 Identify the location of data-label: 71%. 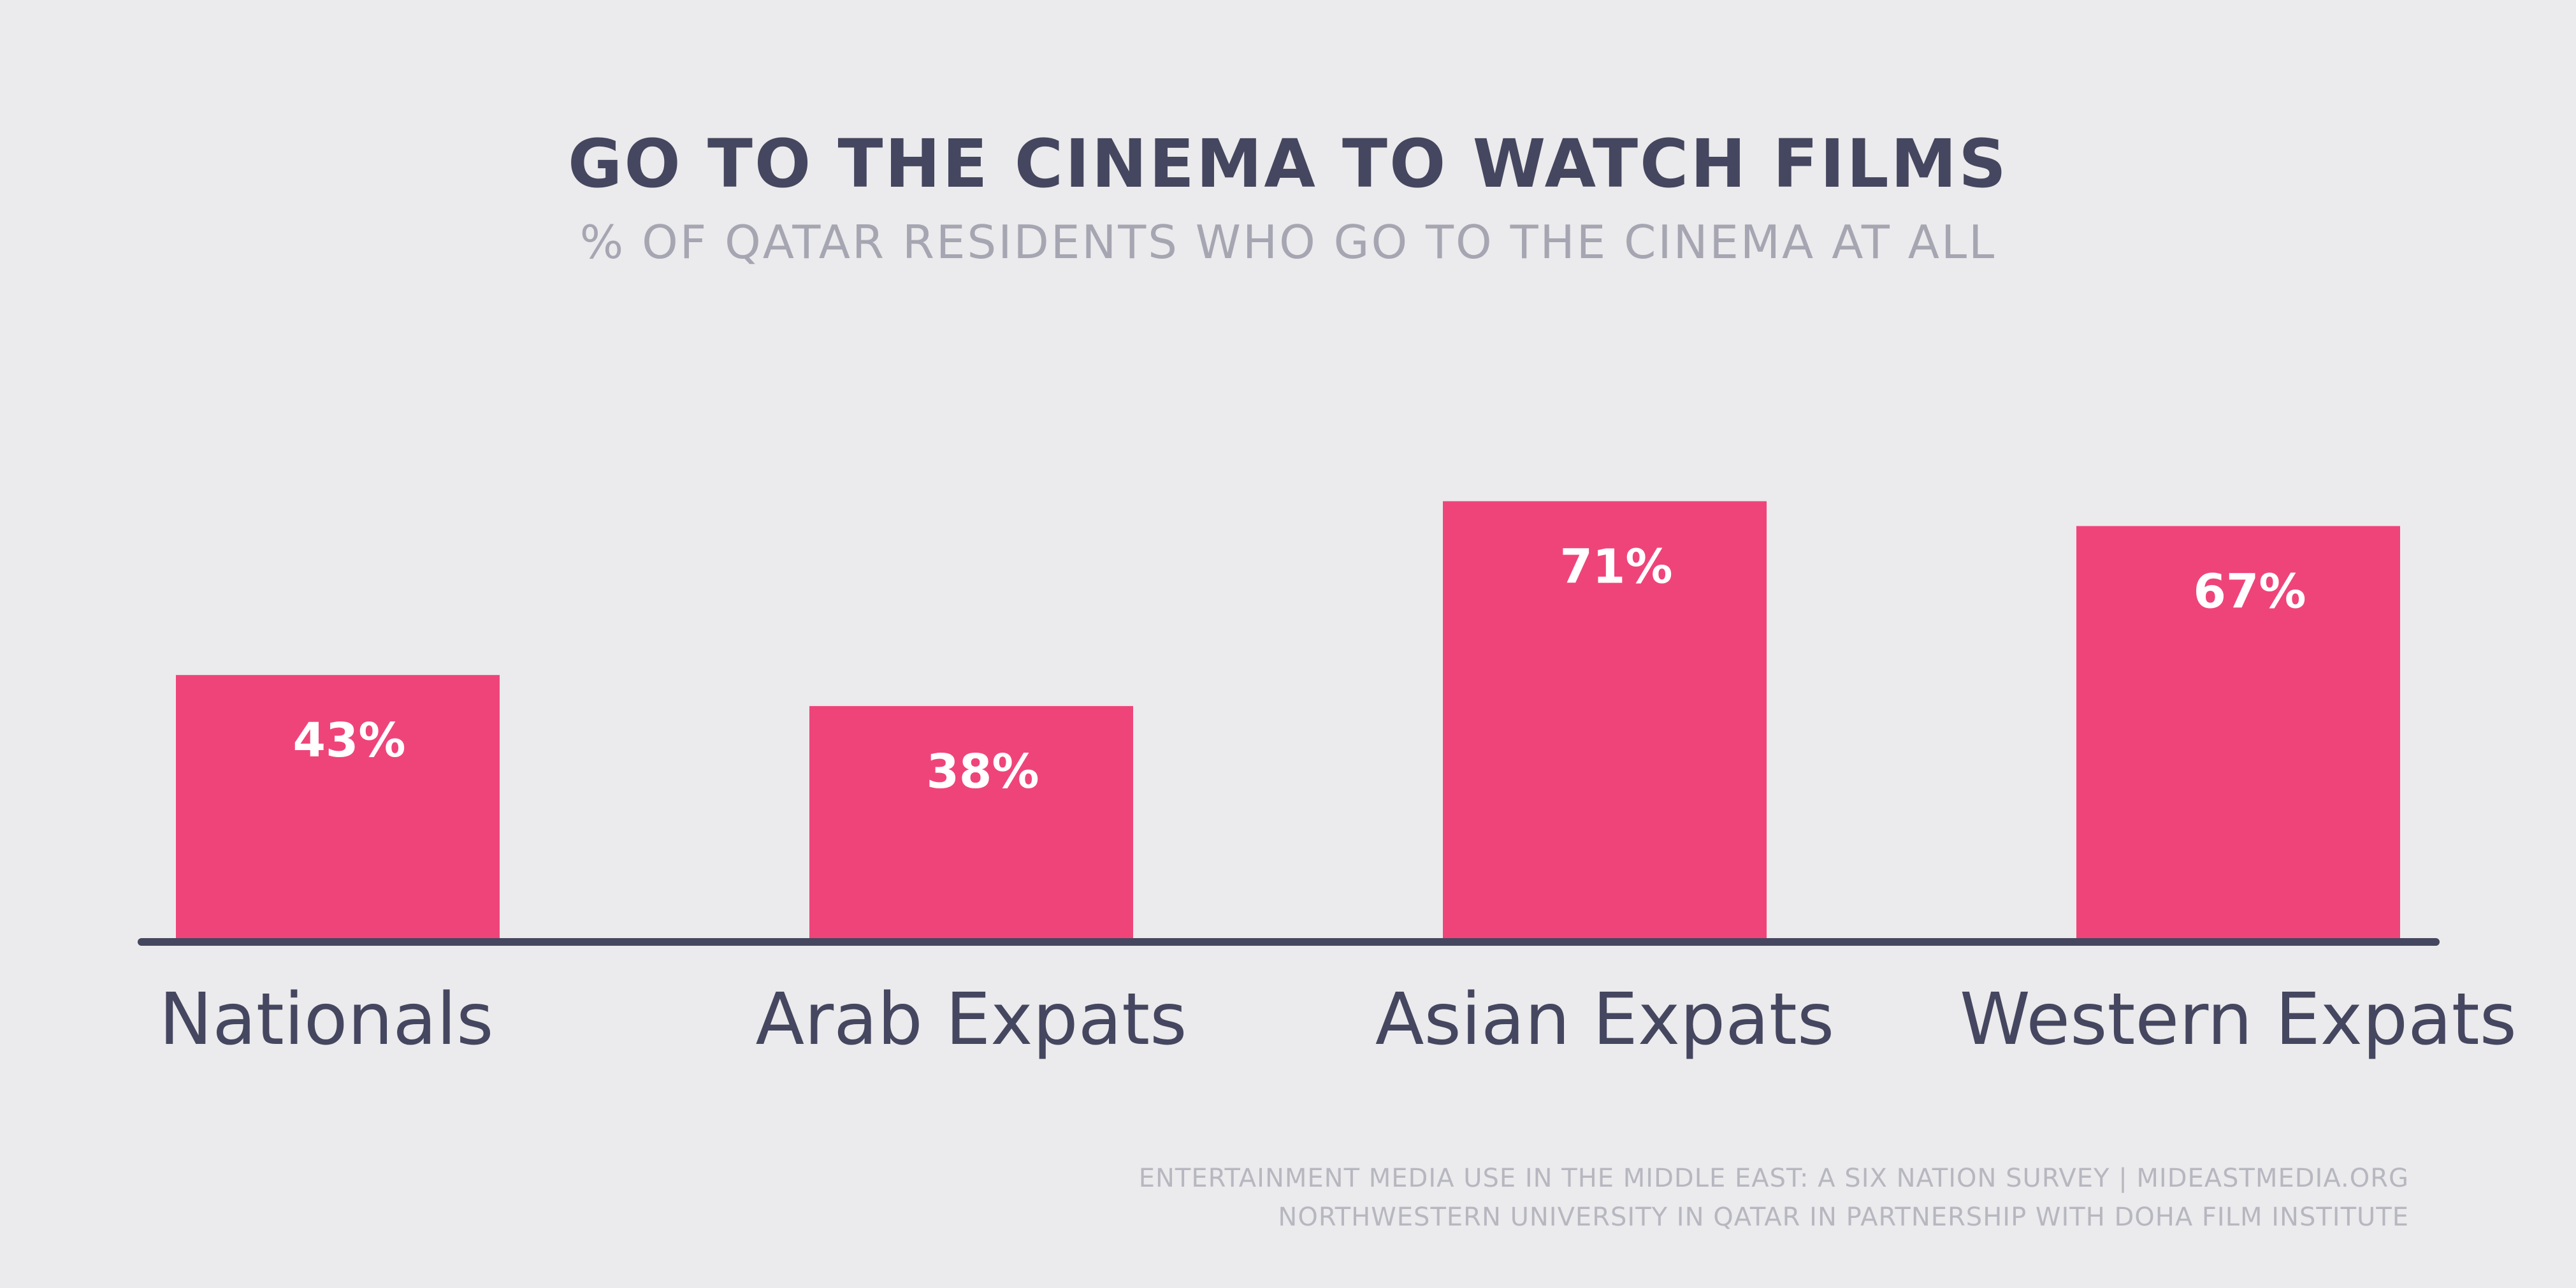
(1615, 566).